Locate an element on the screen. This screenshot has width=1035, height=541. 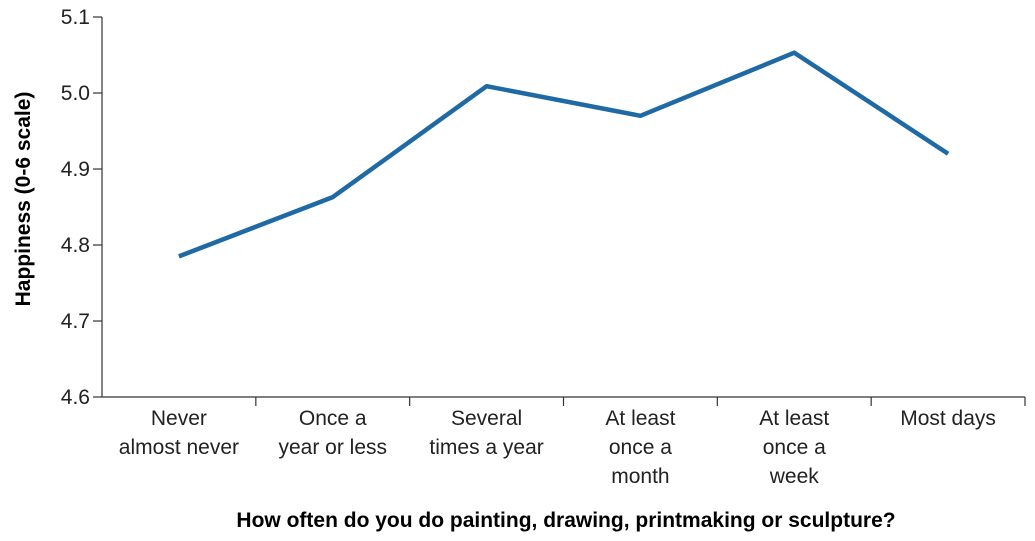
x-tick-label: Never almost never is located at coordinates (179, 433).